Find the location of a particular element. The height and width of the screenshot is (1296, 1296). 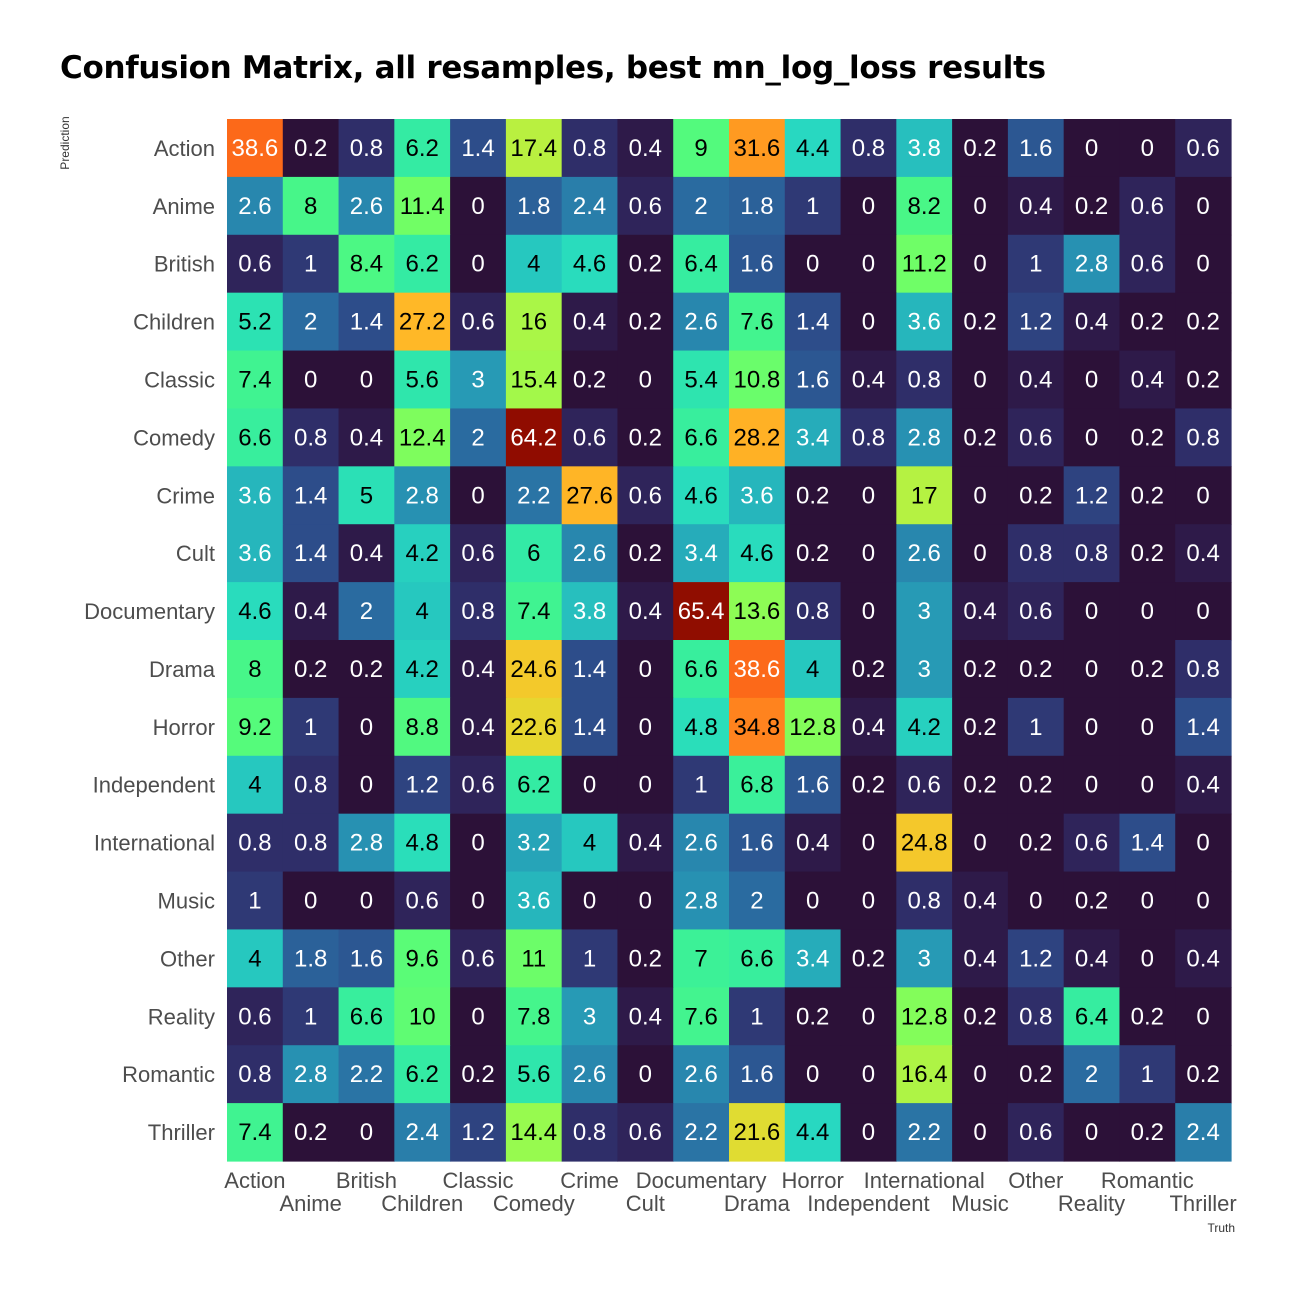

y-tick-label: Romantic is located at coordinates (168, 1074).